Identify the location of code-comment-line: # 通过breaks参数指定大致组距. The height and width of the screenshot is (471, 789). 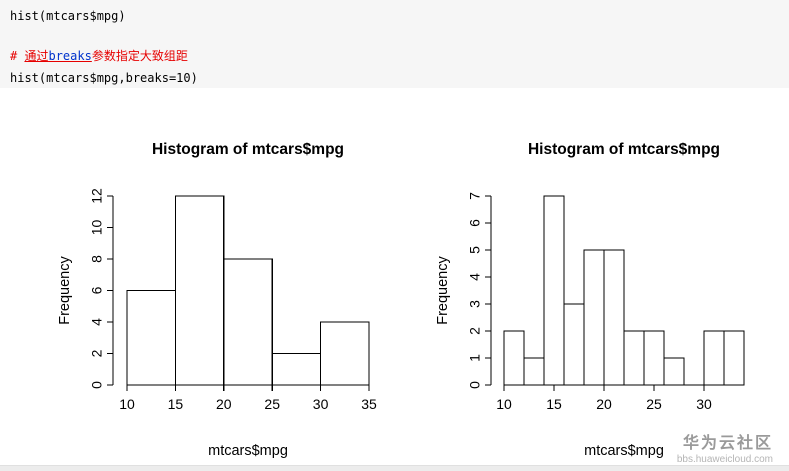
(394, 56).